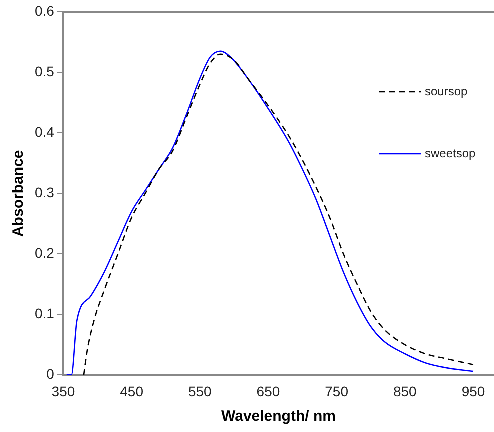 Image resolution: width=494 pixels, height=432 pixels. I want to click on x-tick-label: 750, so click(337, 391).